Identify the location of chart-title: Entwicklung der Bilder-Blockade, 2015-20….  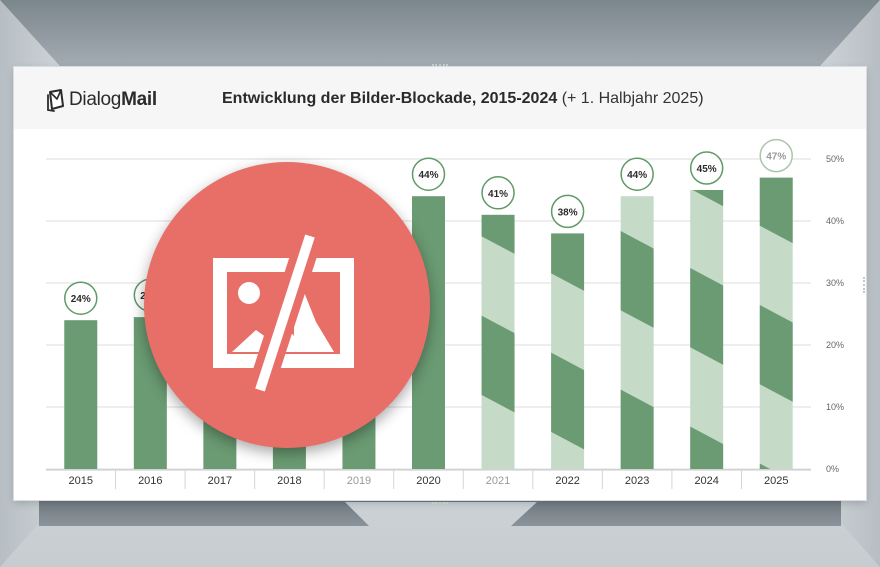
(463, 99).